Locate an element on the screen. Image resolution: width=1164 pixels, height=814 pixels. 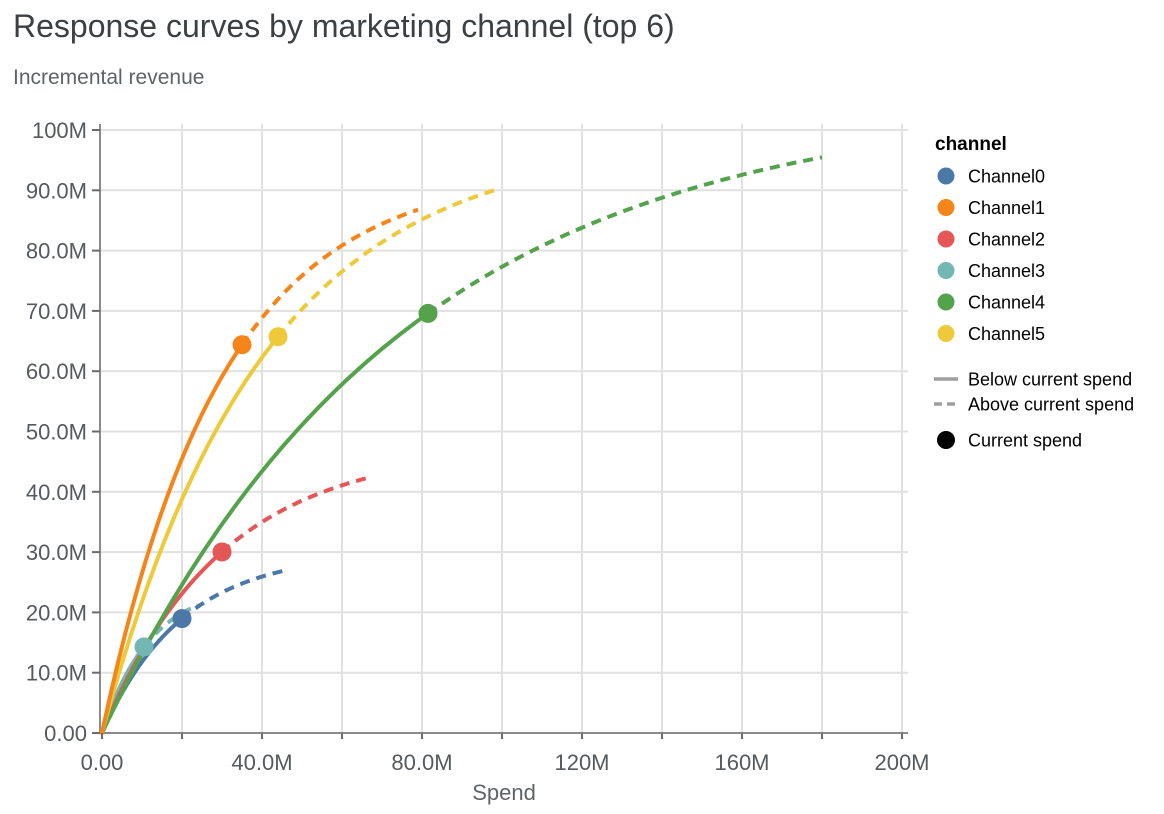
curve-above-current-channel0 is located at coordinates (233, 594).